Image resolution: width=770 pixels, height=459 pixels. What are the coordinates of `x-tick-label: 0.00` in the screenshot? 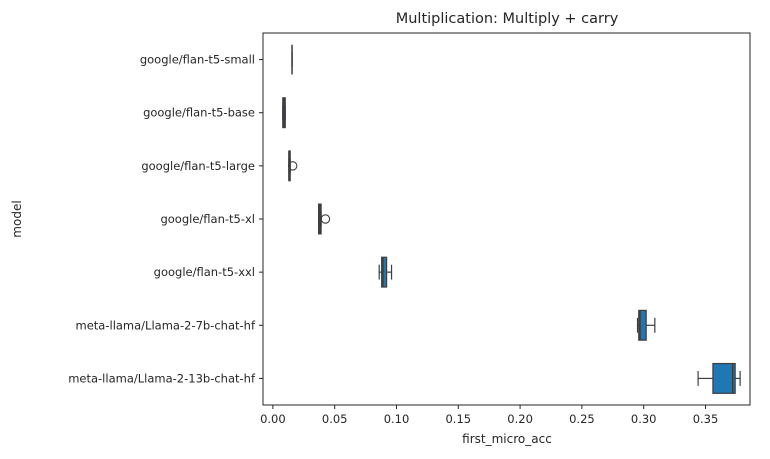 It's located at (273, 419).